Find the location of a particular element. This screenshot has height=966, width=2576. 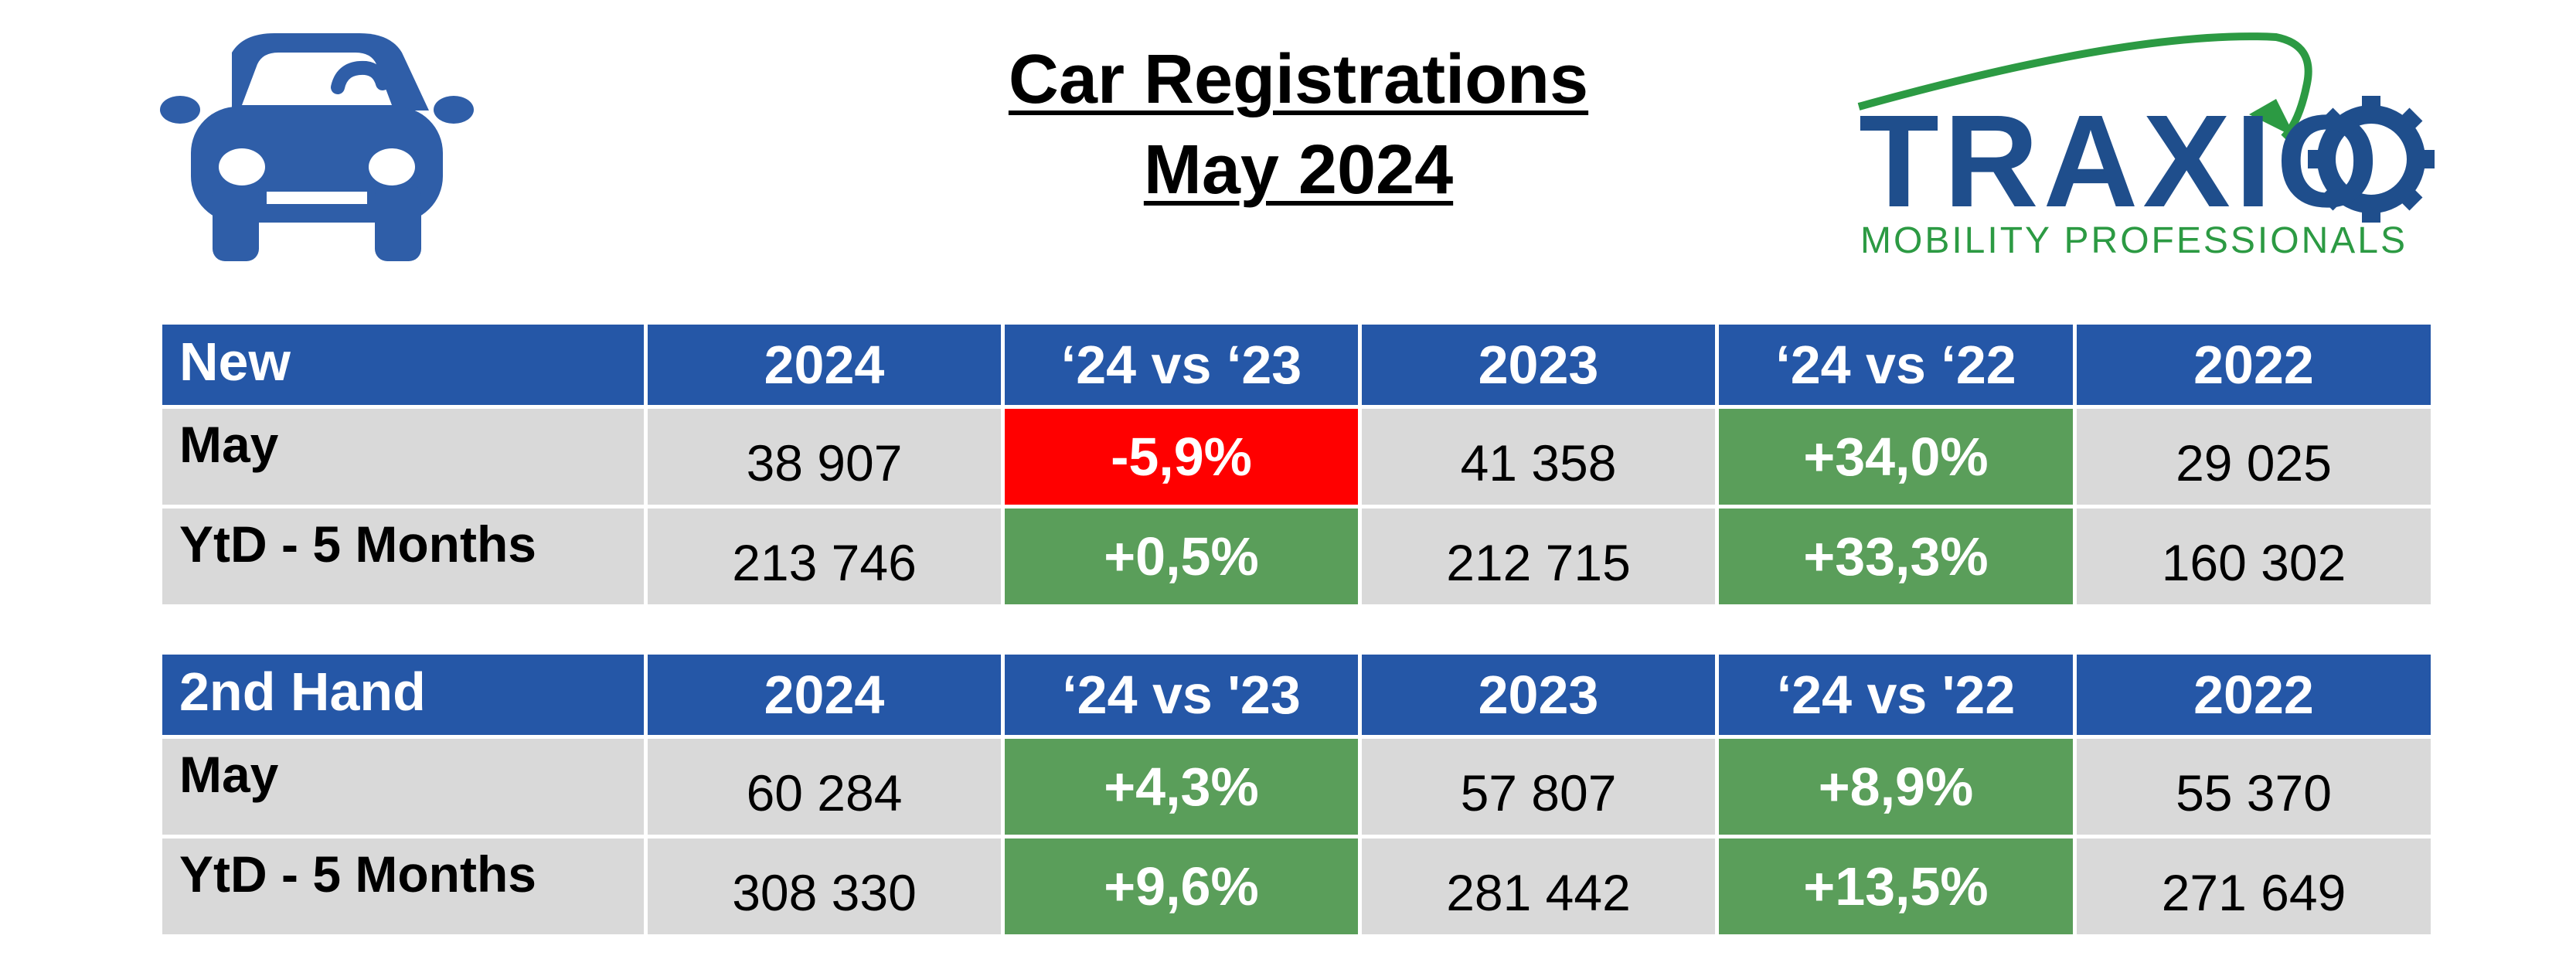

table-row: May 60 284 +4,3% 57 807 +8,9% 55 370 is located at coordinates (1296, 787).